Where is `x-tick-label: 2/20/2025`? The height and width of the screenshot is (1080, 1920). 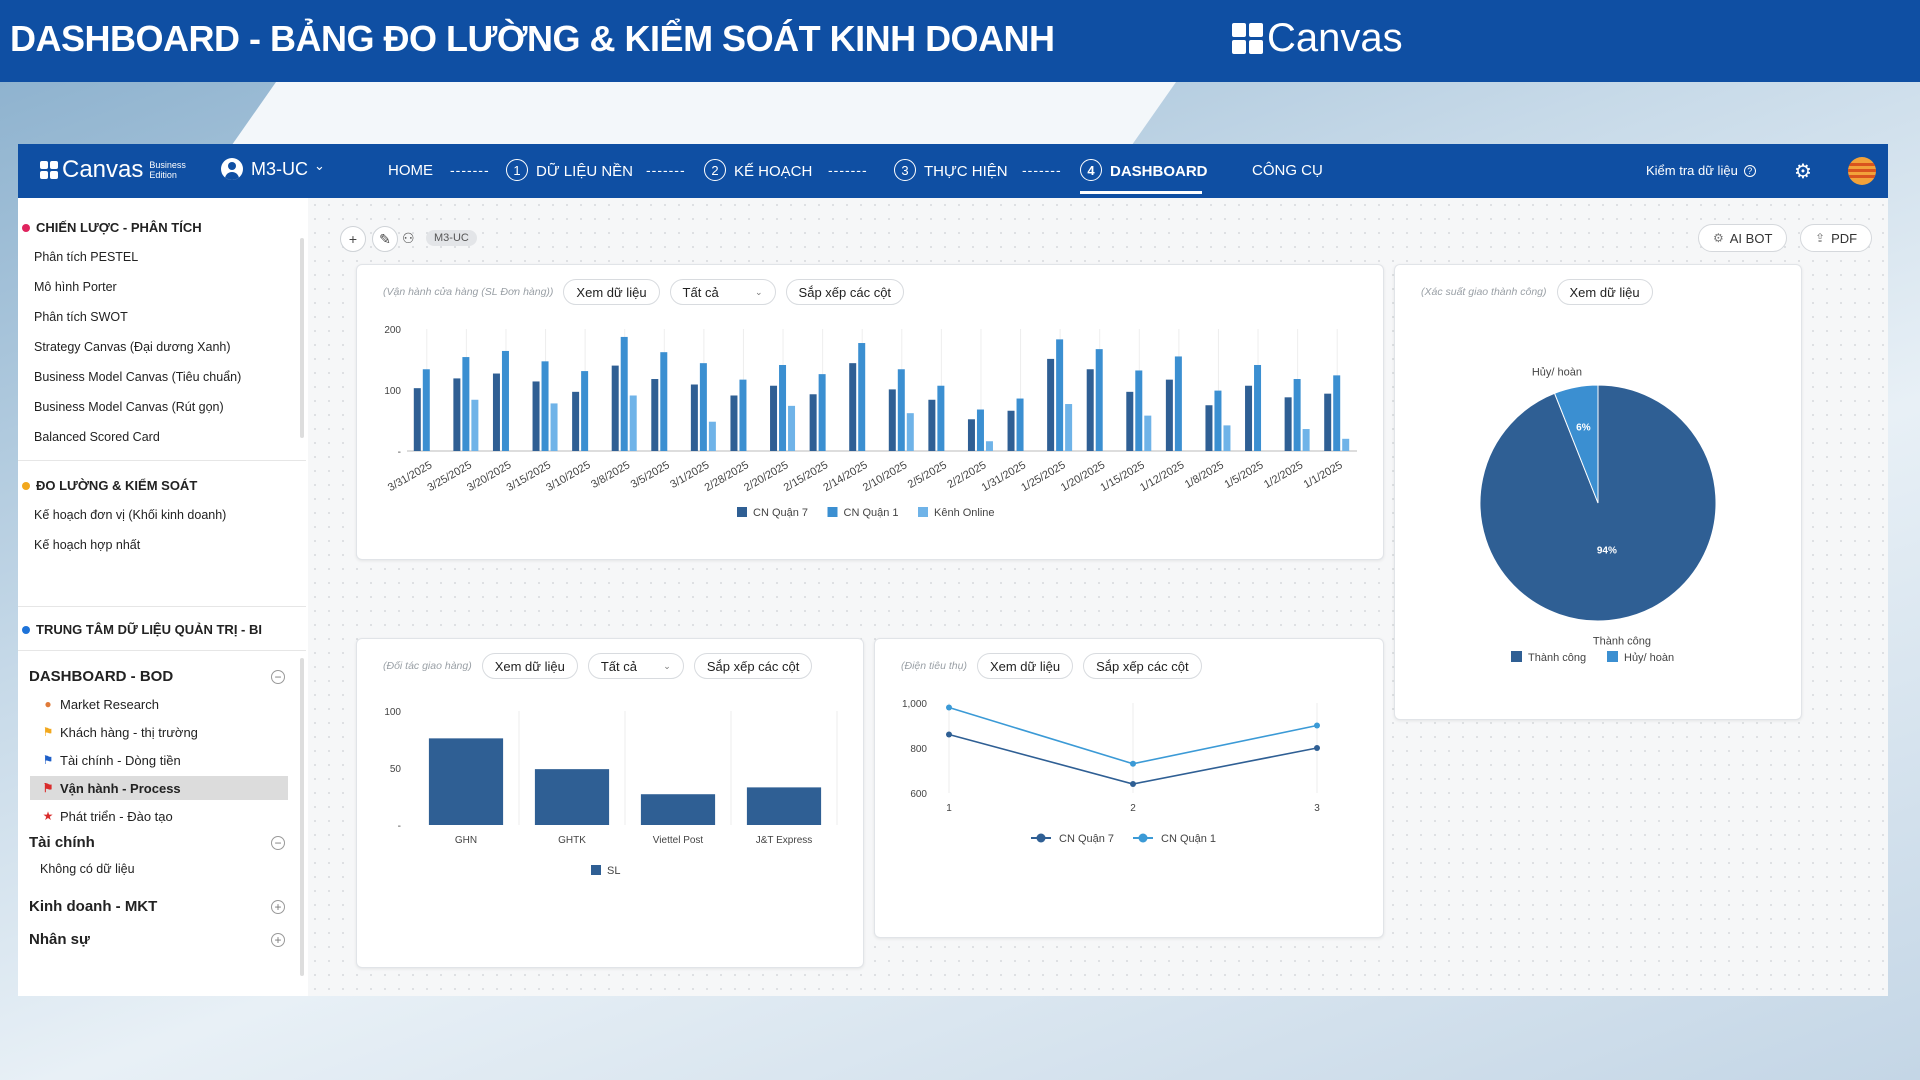
x-tick-label: 2/20/2025 is located at coordinates (766, 476).